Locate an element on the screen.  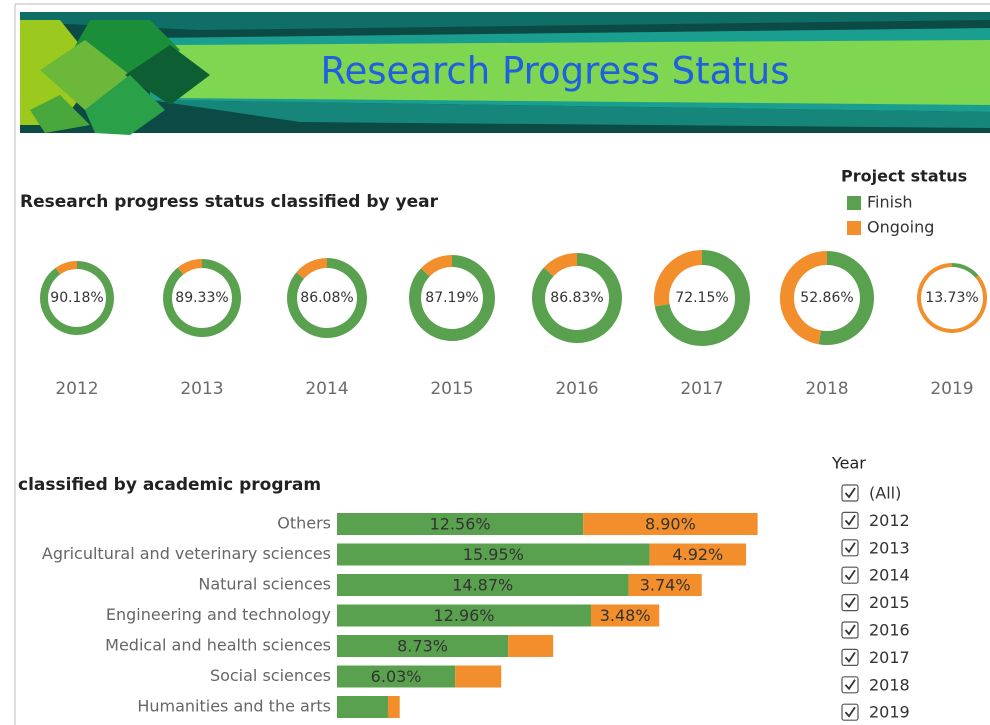
filter-option: 2017 is located at coordinates (889, 657).